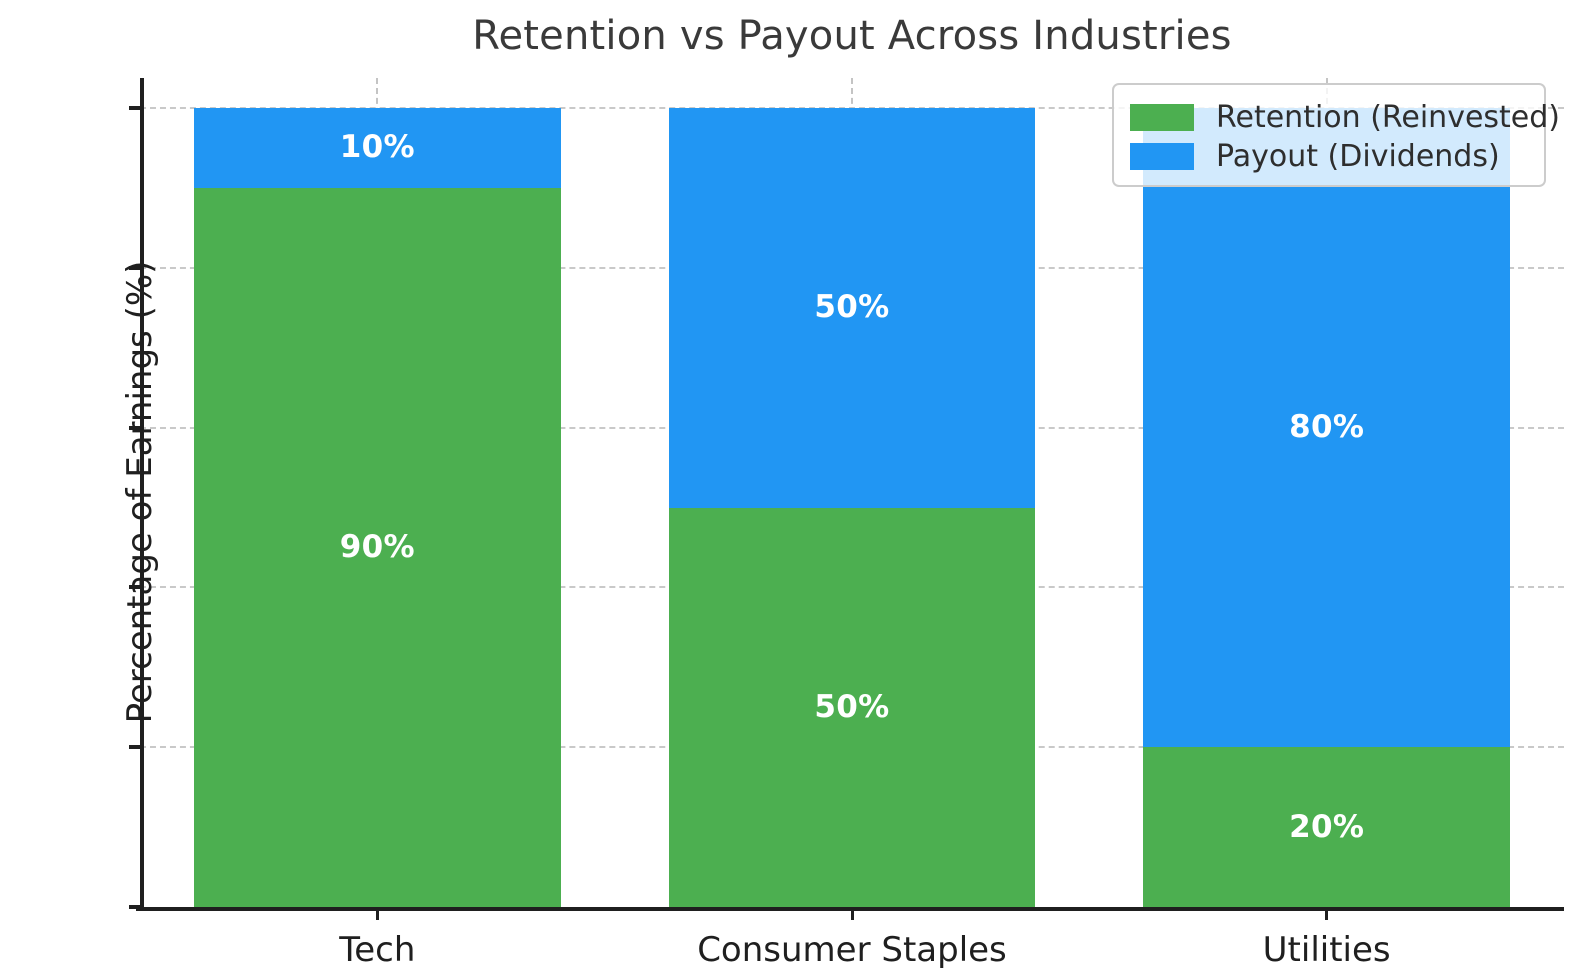  I want to click on bar-value-label: 80%, so click(1327, 427).